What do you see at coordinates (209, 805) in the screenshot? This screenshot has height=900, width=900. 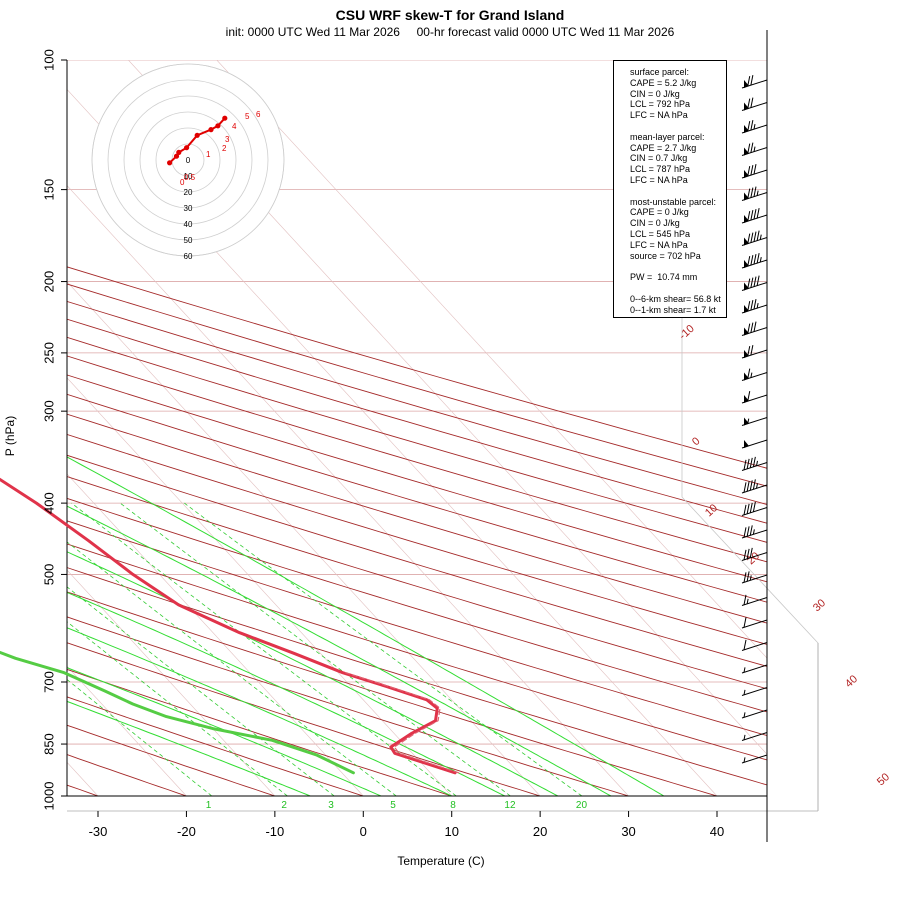 I see `mixing-ratio-label: 1` at bounding box center [209, 805].